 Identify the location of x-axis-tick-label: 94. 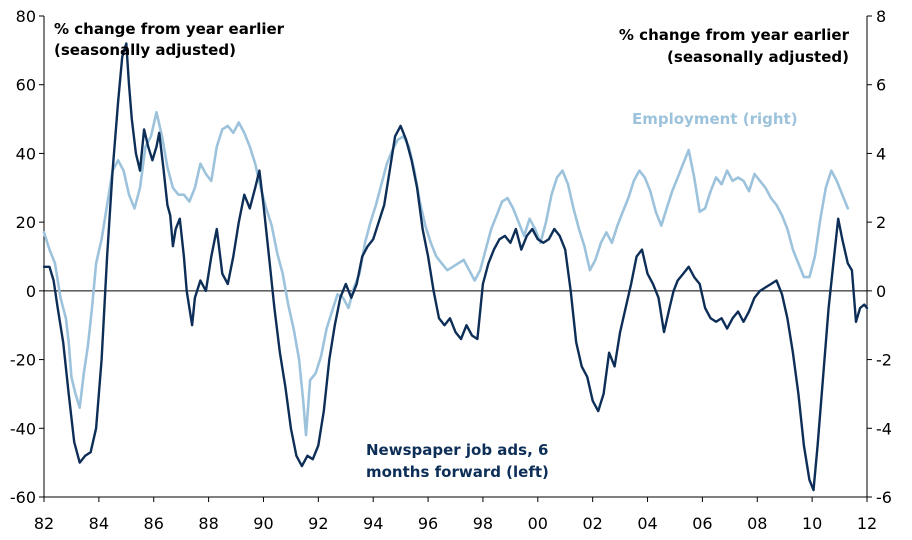
(373, 523).